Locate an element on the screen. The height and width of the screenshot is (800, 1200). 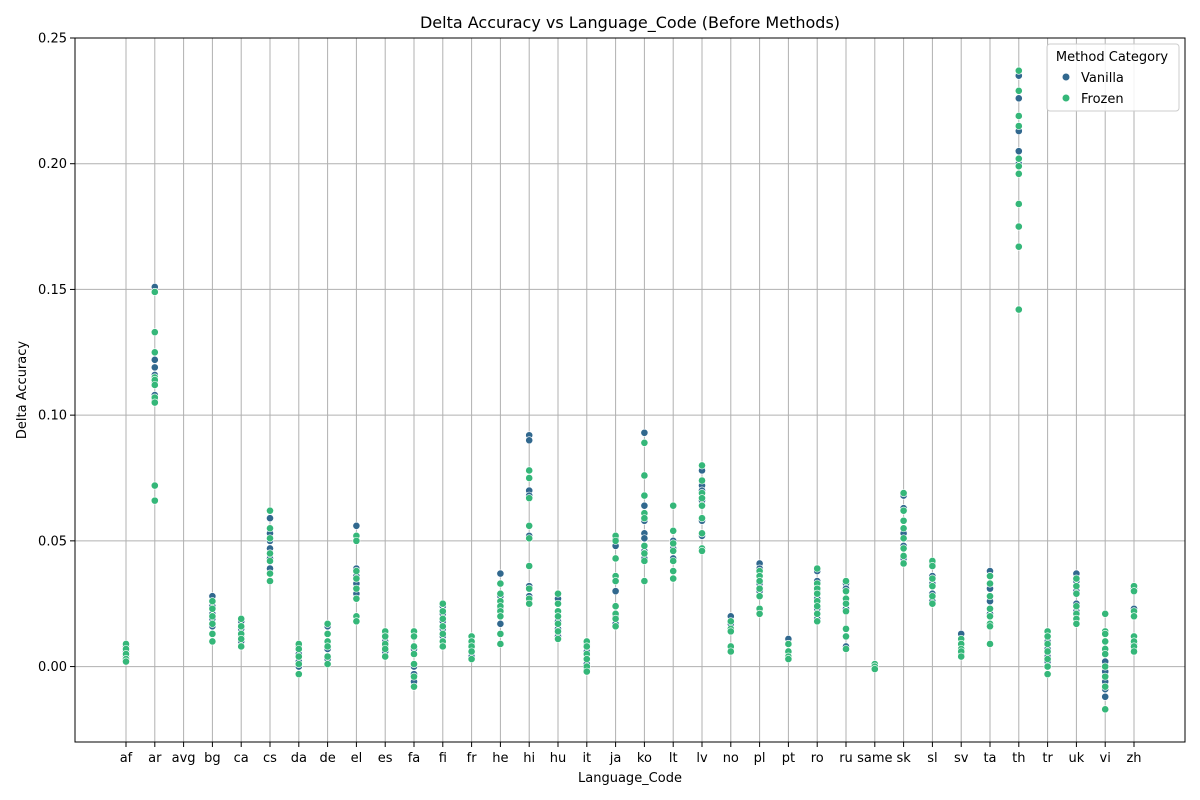
x-tick-label: ta is located at coordinates (989, 758).